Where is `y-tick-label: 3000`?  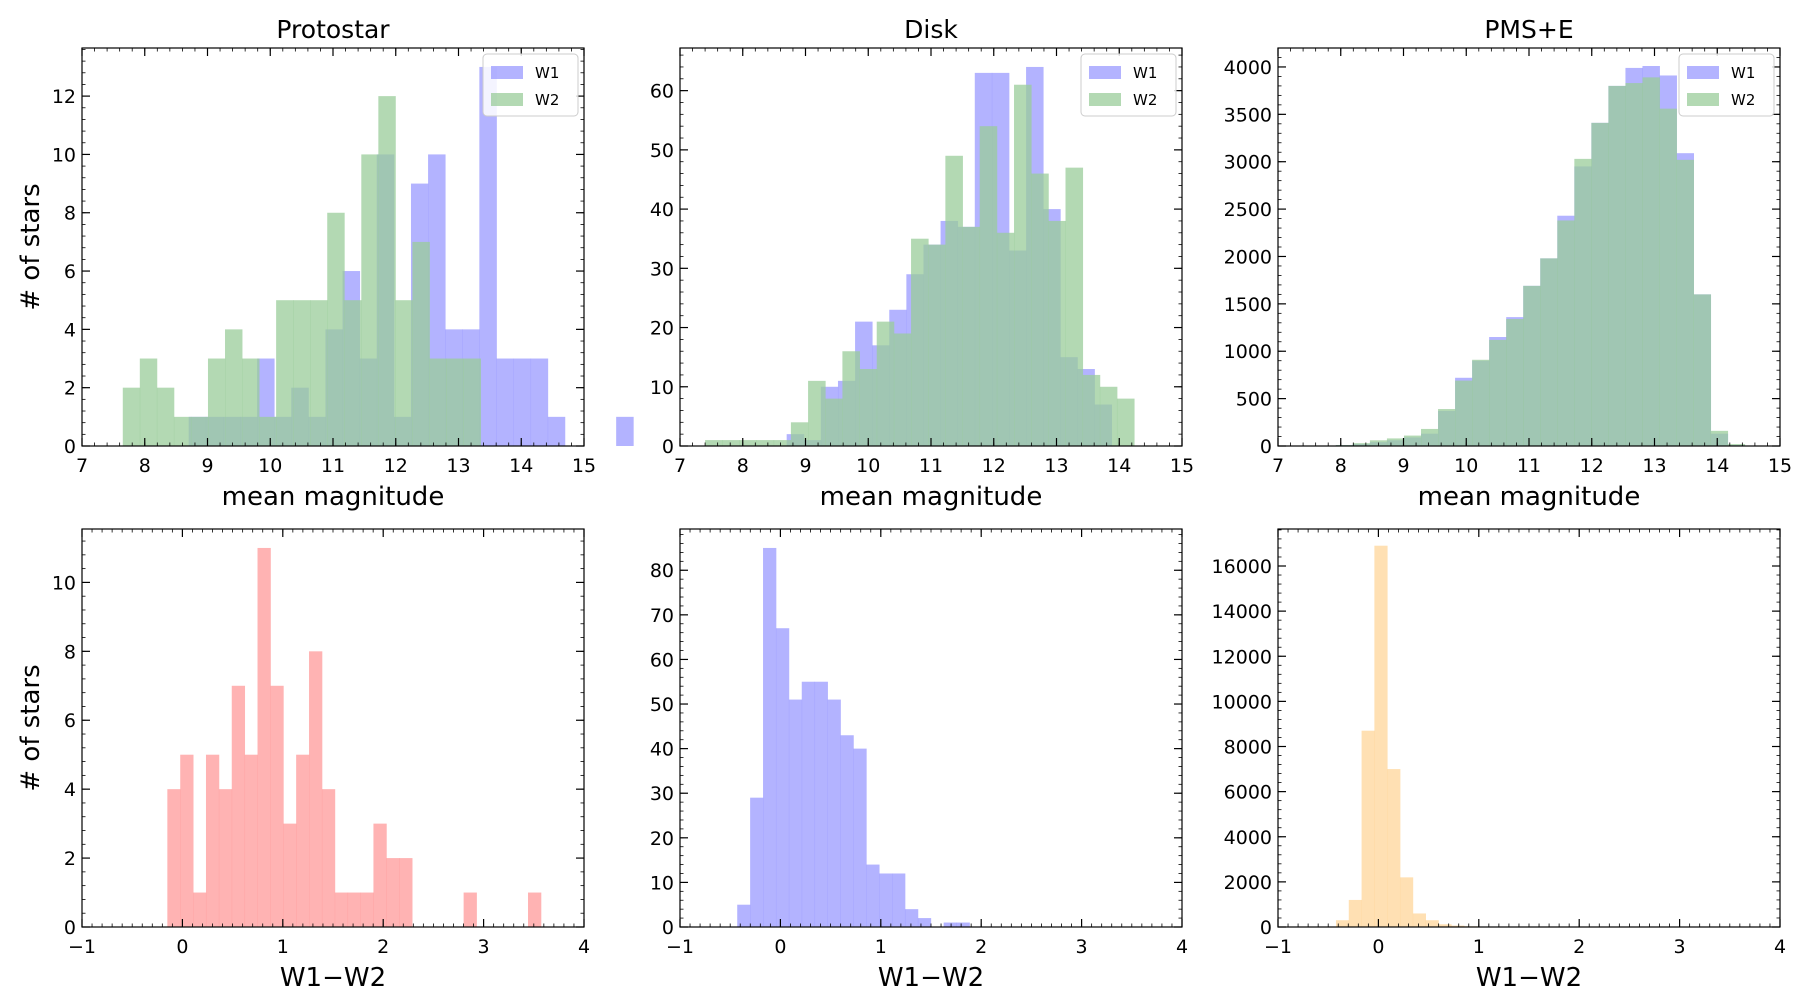 y-tick-label: 3000 is located at coordinates (1248, 163).